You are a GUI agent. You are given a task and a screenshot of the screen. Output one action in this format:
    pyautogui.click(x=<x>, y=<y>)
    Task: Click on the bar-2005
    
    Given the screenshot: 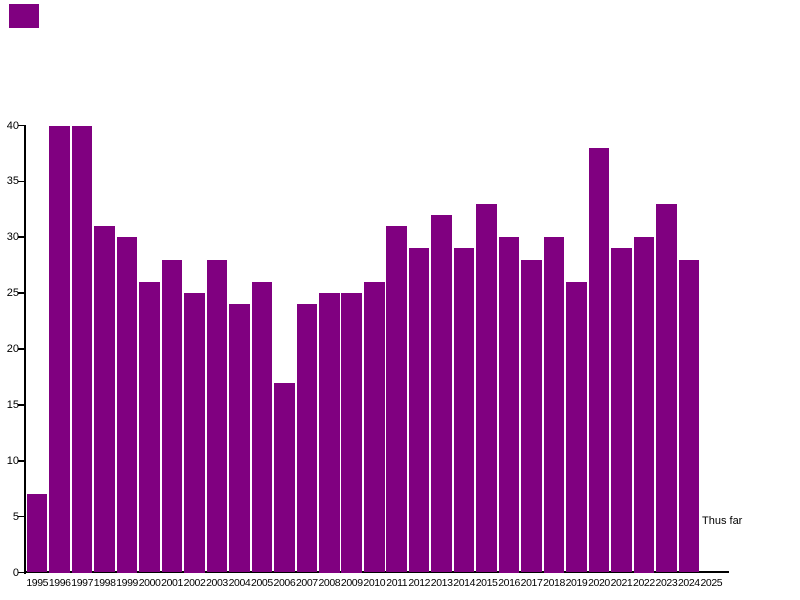 What is the action you would take?
    pyautogui.click(x=262, y=427)
    